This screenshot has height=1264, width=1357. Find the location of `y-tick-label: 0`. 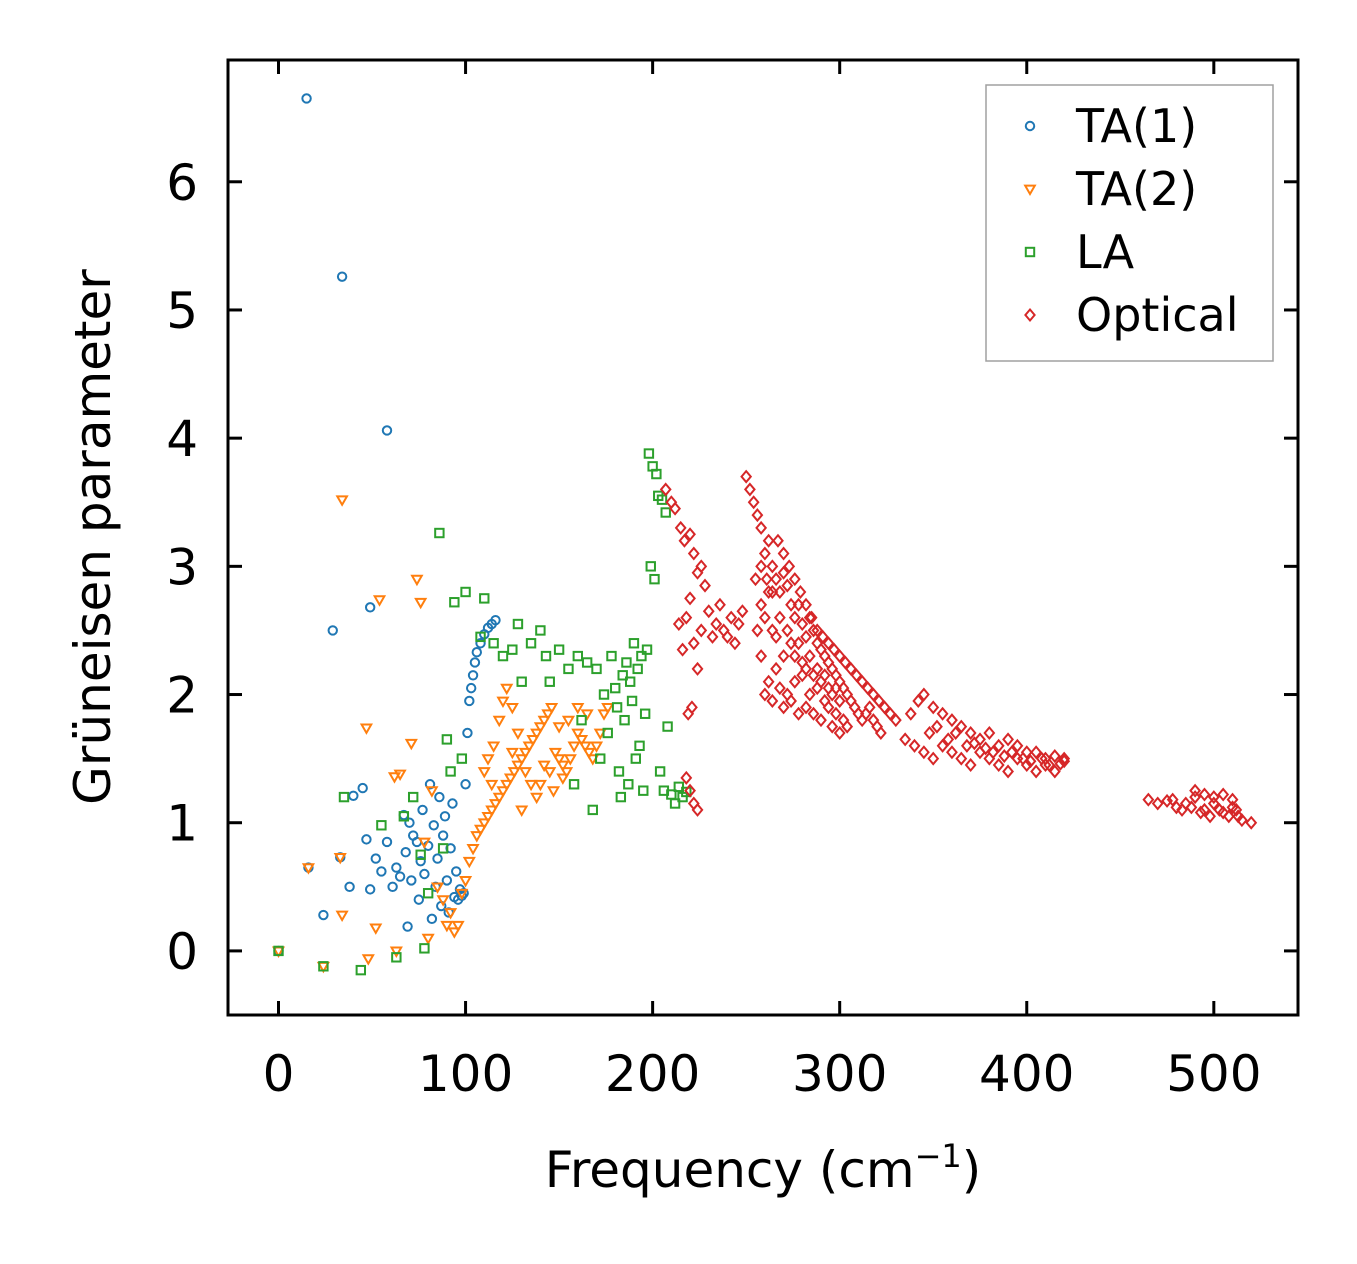

y-tick-label: 0 is located at coordinates (182, 952).